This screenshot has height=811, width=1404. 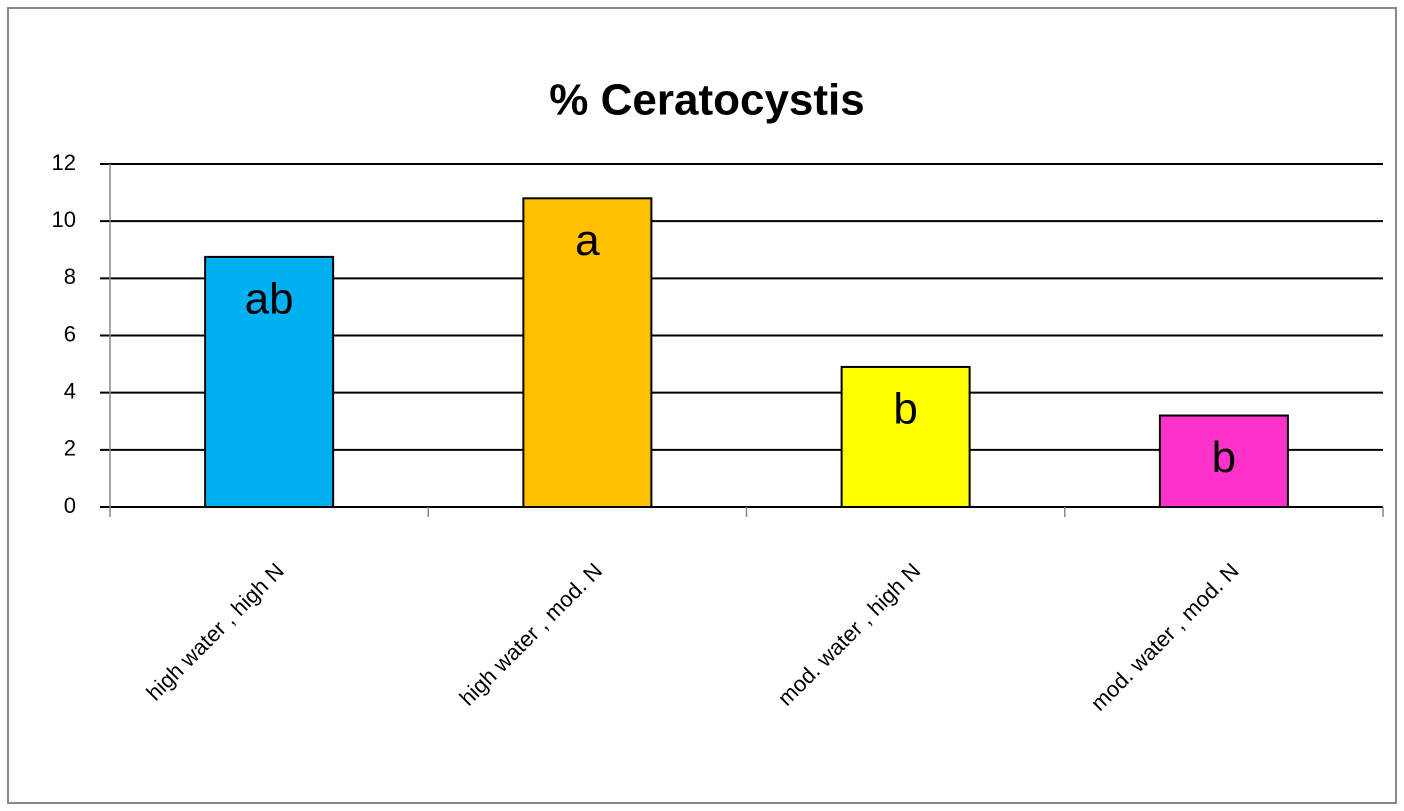 What do you see at coordinates (70, 276) in the screenshot?
I see `y-tick-label: 8` at bounding box center [70, 276].